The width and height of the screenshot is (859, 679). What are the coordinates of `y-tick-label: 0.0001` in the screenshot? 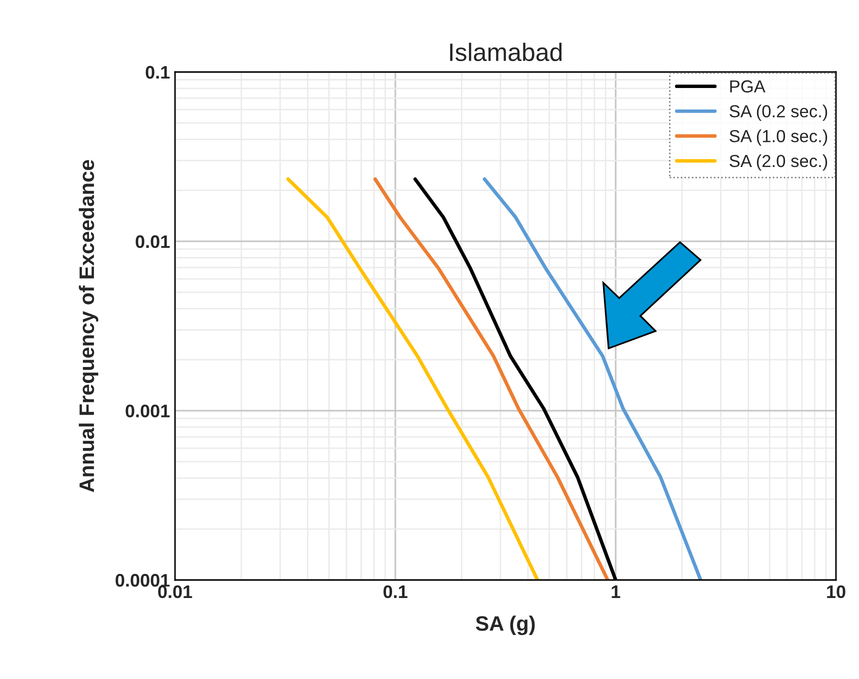 It's located at (143, 580).